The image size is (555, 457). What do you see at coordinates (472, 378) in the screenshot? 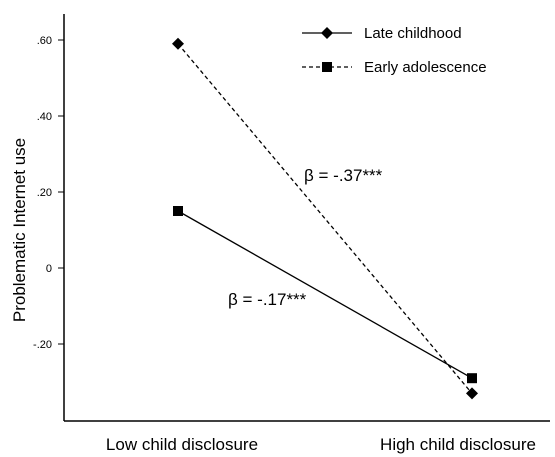
I see `point-early-adolescence-high` at bounding box center [472, 378].